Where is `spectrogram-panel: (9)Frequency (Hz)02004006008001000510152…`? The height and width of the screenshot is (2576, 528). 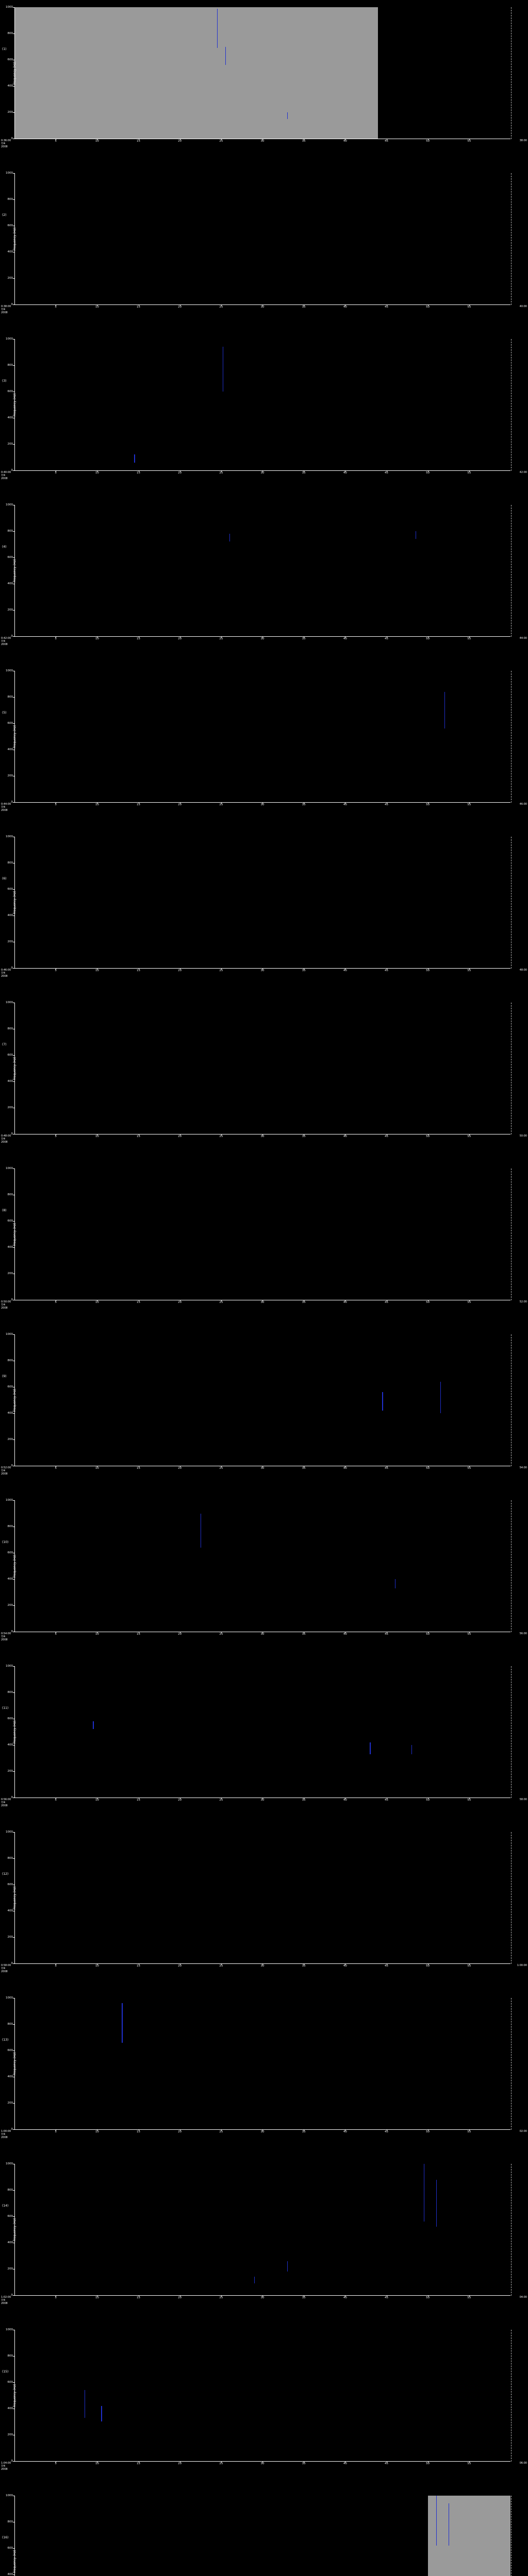 spectrogram-panel: (9)Frequency (Hz)02004006008001000510152… is located at coordinates (264, 1410).